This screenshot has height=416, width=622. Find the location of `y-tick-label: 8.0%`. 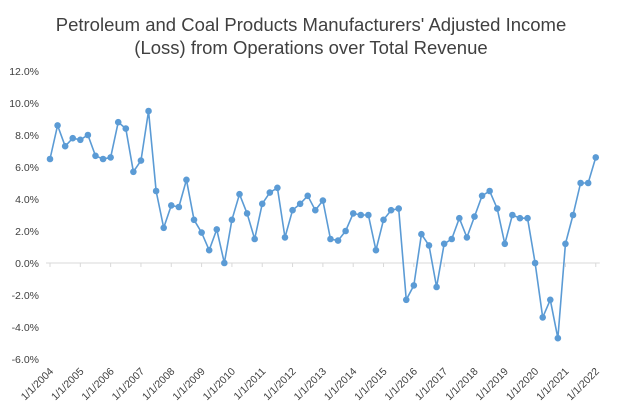

y-tick-label: 8.0% is located at coordinates (27, 136).